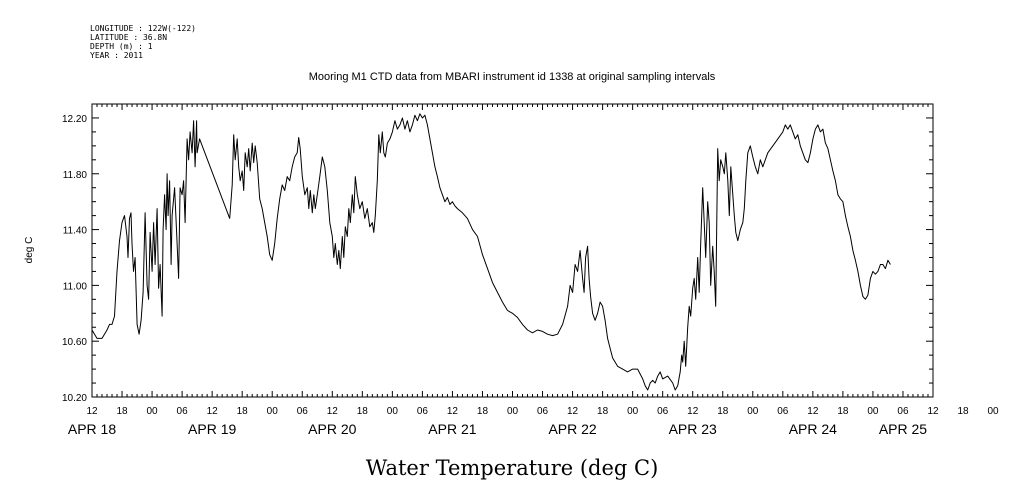 This screenshot has width=1009, height=504. What do you see at coordinates (74, 342) in the screenshot?
I see `y-tick-label: 10.60` at bounding box center [74, 342].